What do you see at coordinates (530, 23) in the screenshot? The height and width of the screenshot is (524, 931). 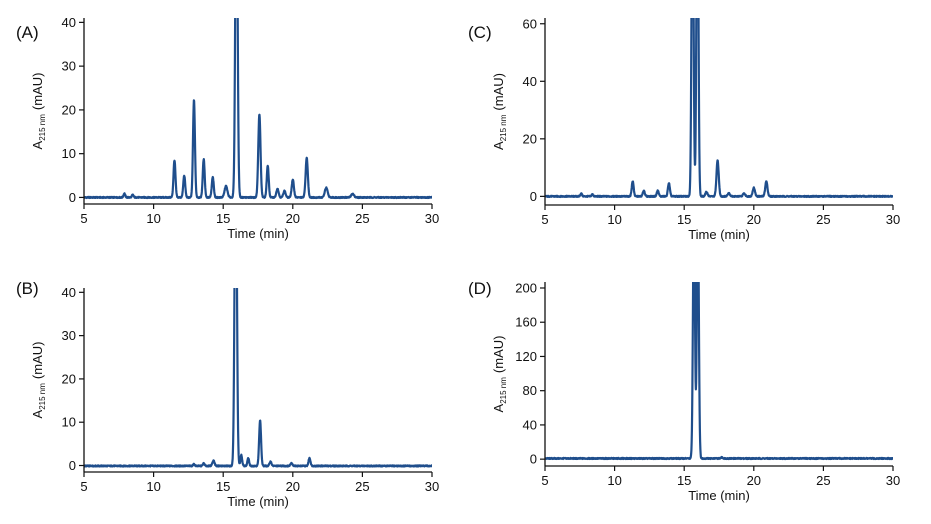 I see `y-tick-label: 60` at bounding box center [530, 23].